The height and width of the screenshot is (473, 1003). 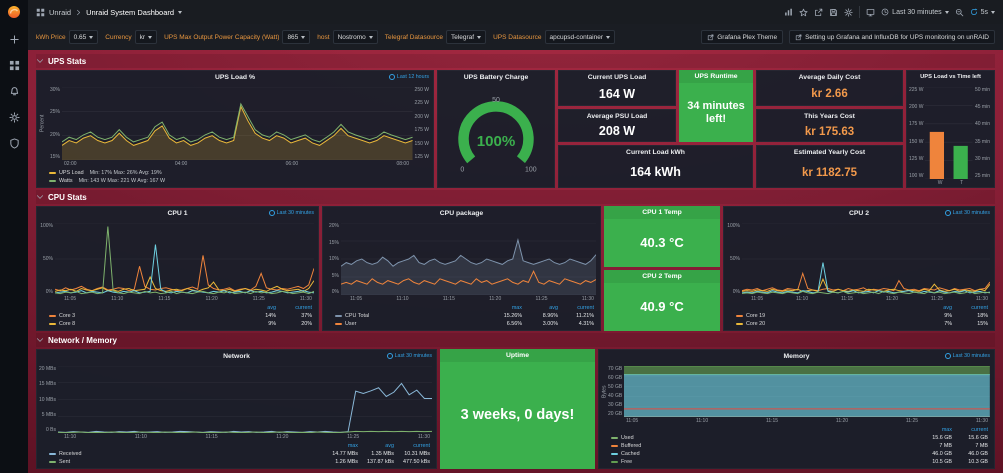 What do you see at coordinates (937, 299) in the screenshot?
I see `x-tick: 11:25` at bounding box center [937, 299].